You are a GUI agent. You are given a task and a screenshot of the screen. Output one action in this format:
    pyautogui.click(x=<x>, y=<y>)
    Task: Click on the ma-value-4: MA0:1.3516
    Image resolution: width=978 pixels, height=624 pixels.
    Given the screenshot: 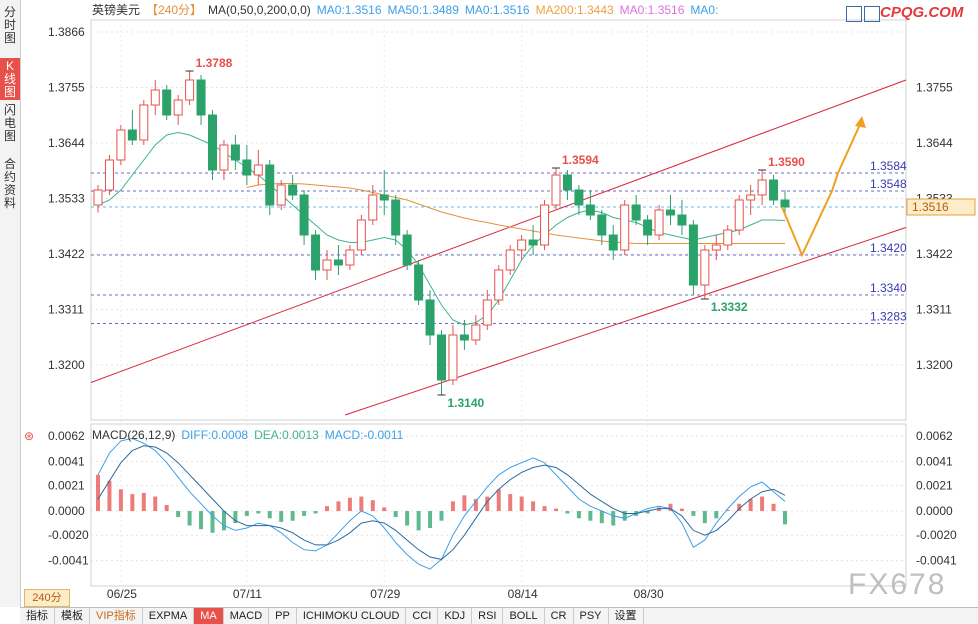 What is the action you would take?
    pyautogui.click(x=652, y=10)
    